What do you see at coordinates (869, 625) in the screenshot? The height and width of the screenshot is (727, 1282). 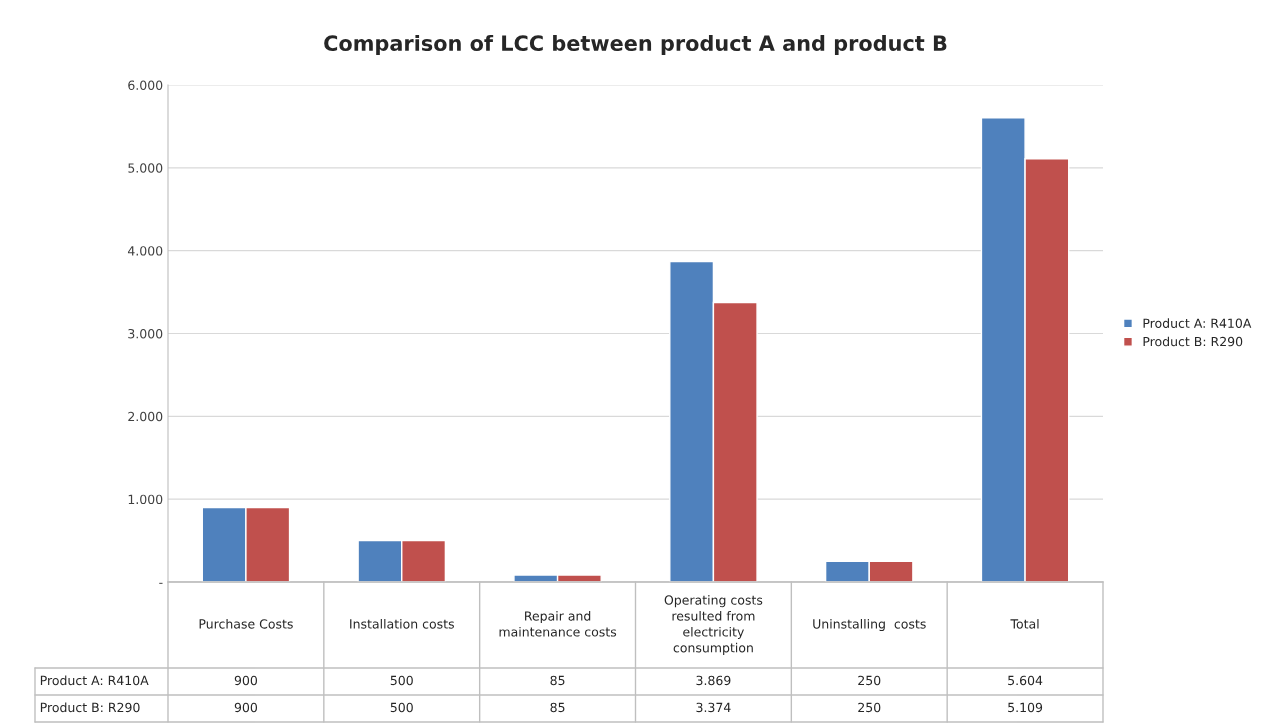 I see `x-tick-label: Uninstalling costs` at bounding box center [869, 625].